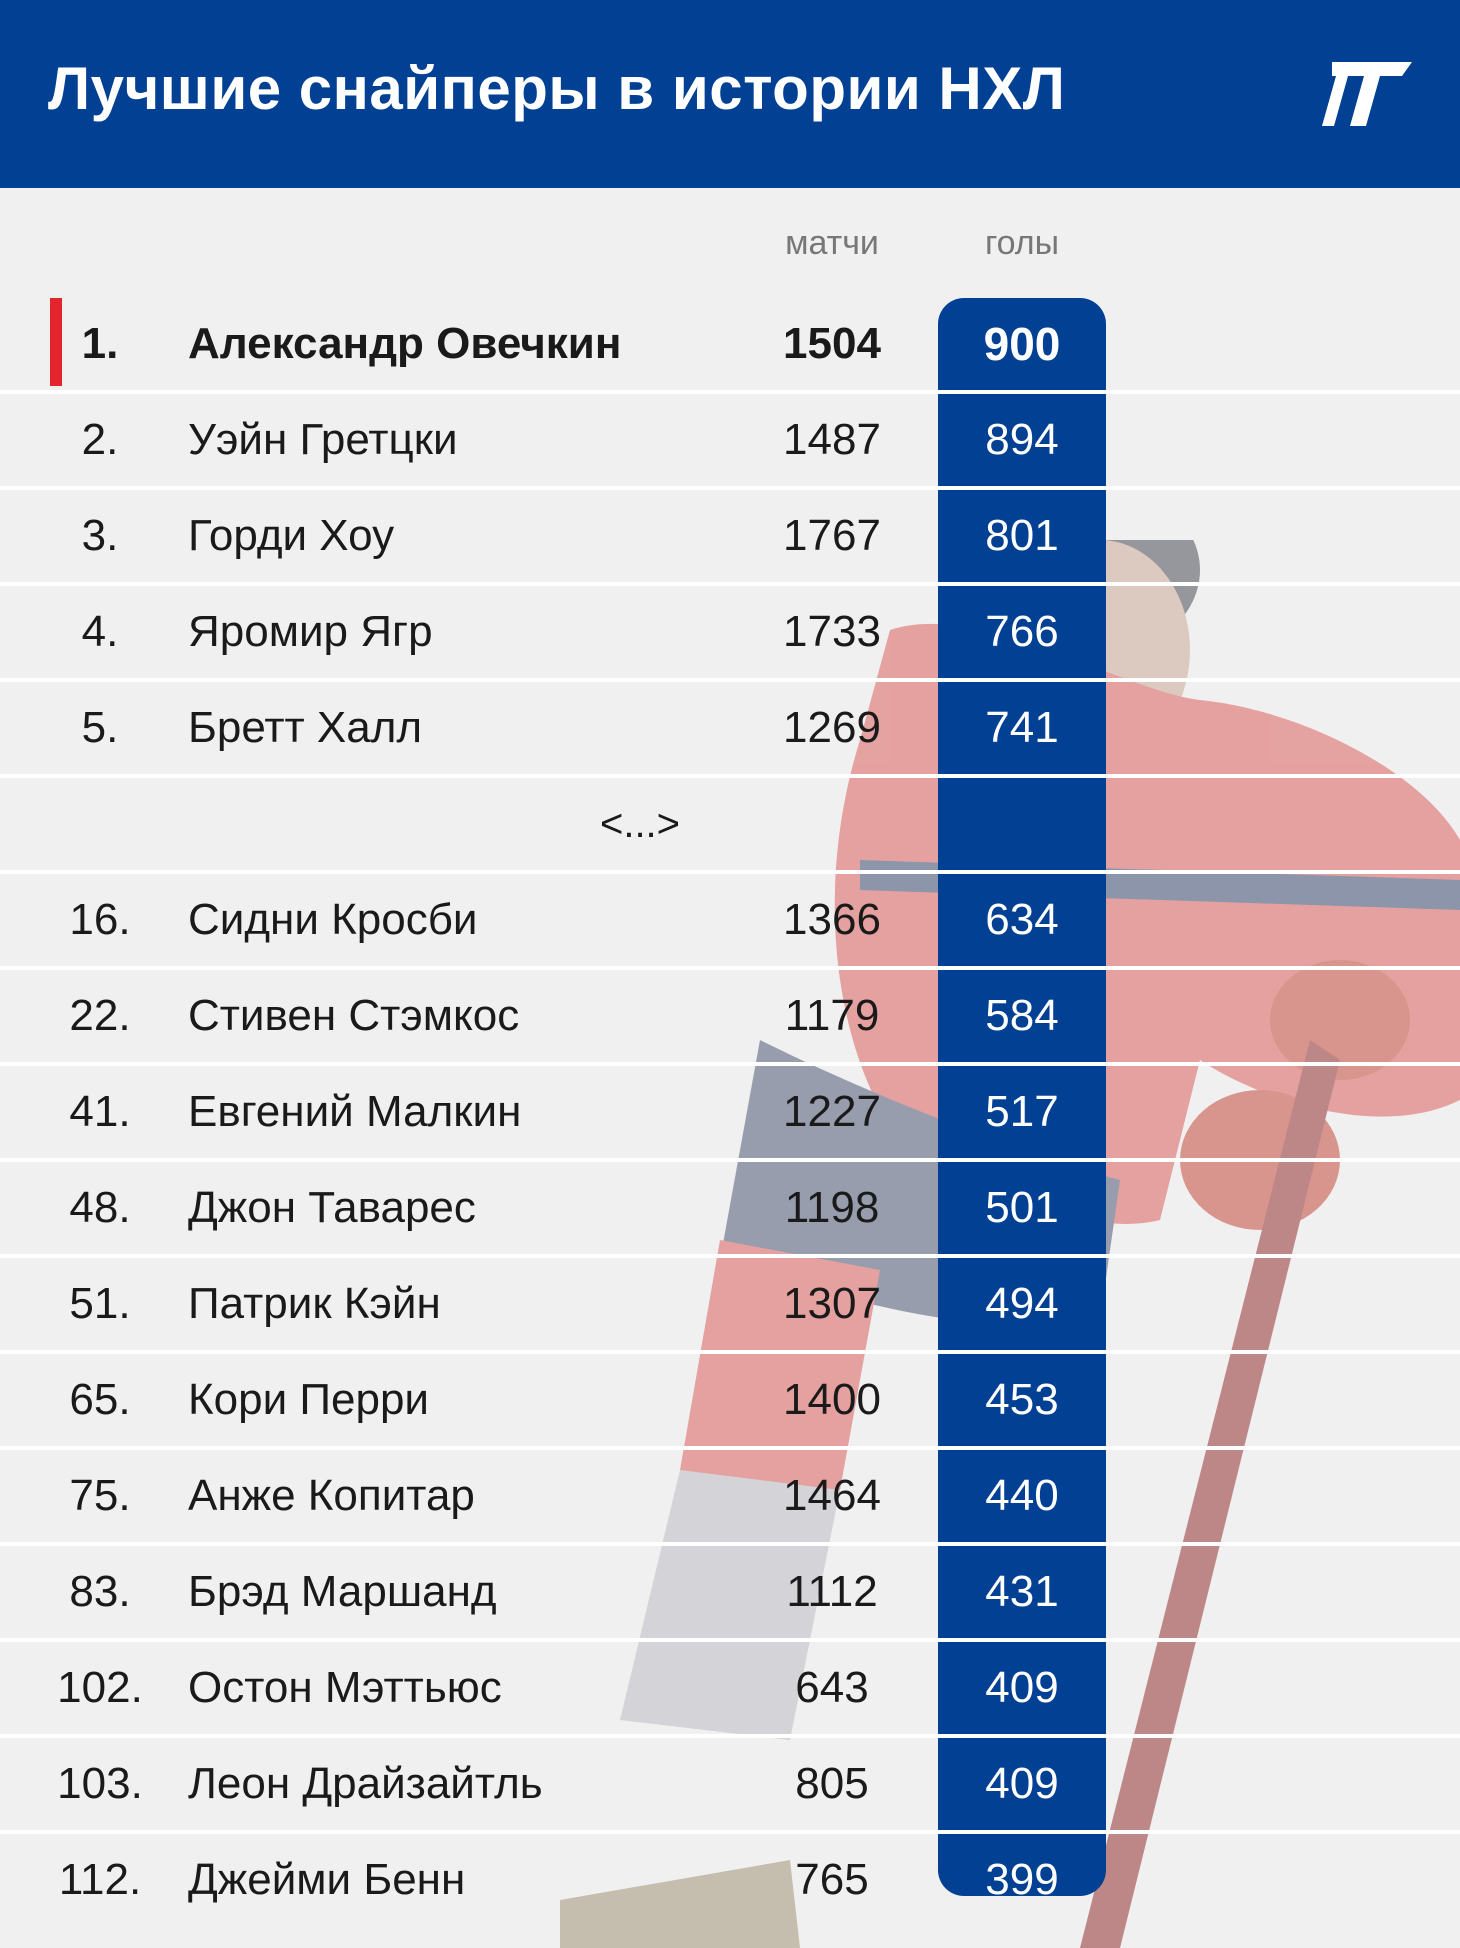  I want to click on rank: 2., so click(100, 439).